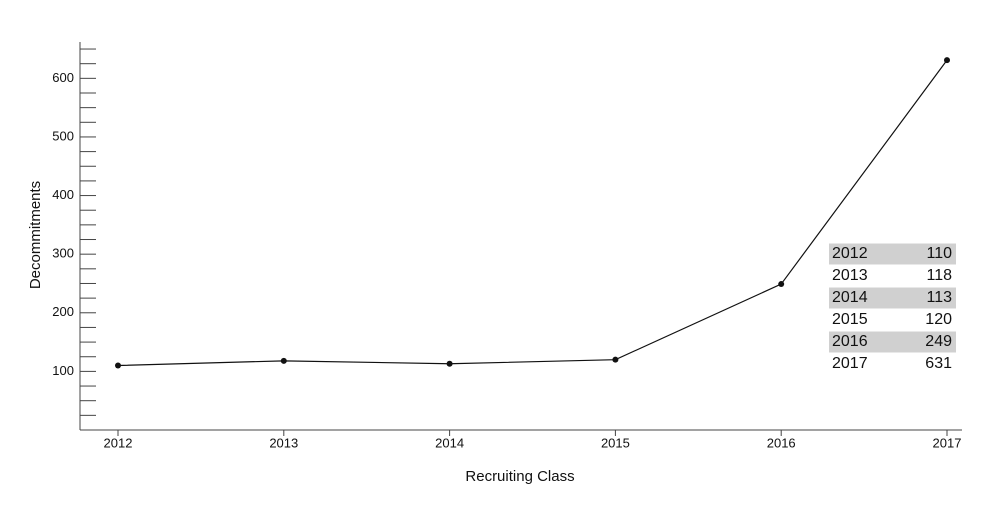  I want to click on table-year: 2013, so click(850, 275).